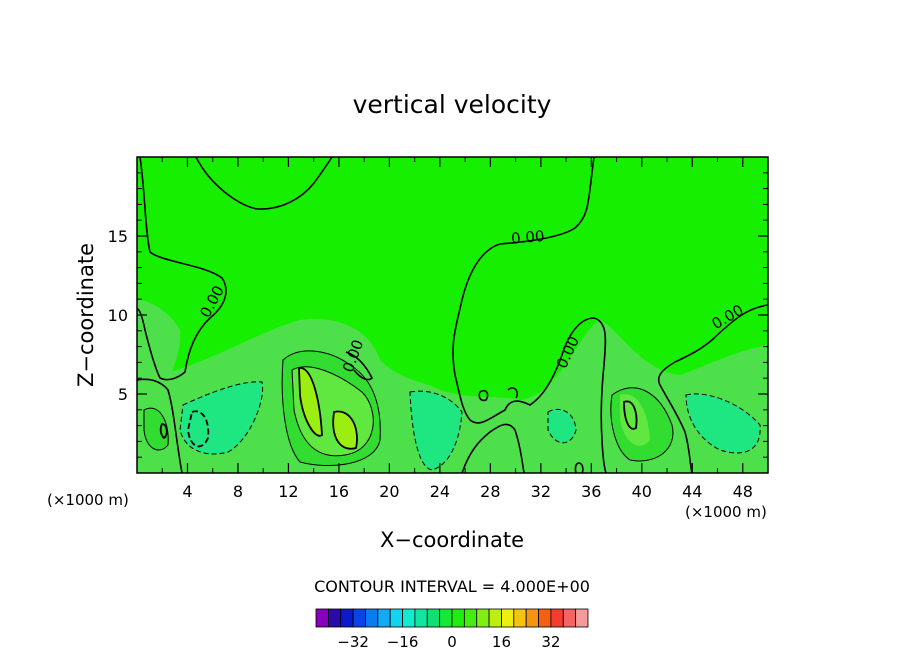  What do you see at coordinates (288, 491) in the screenshot?
I see `x-tick-label: 12` at bounding box center [288, 491].